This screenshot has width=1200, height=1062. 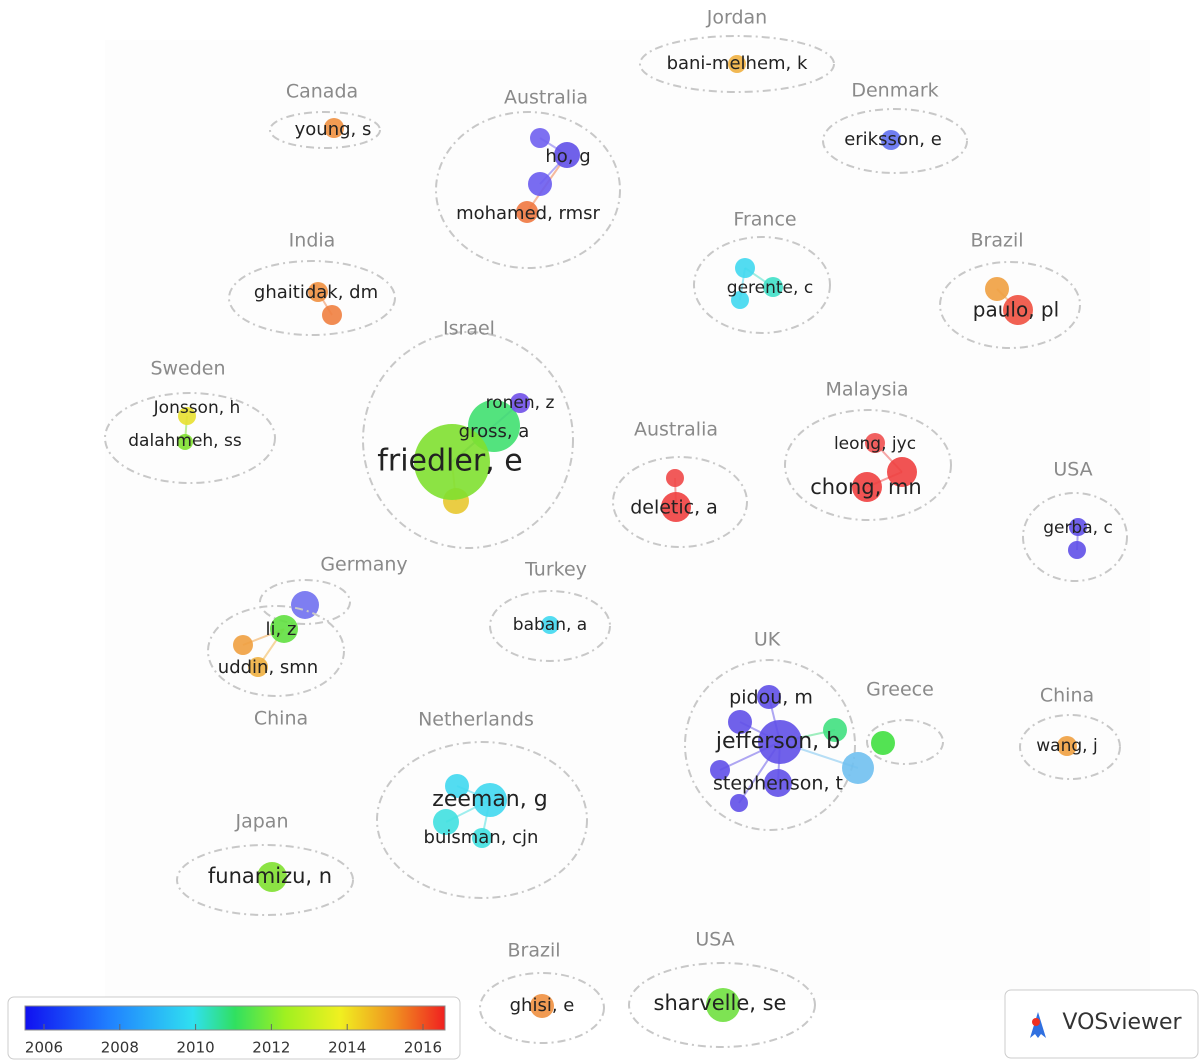 I want to click on author-label: sharvelle, se, so click(x=720, y=1003).